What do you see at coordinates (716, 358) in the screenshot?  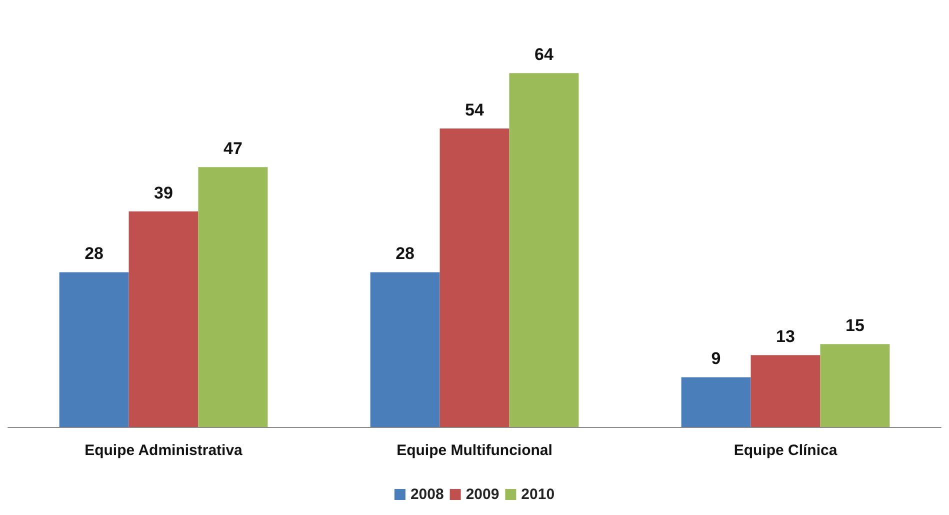 I see `data-label: 9` at bounding box center [716, 358].